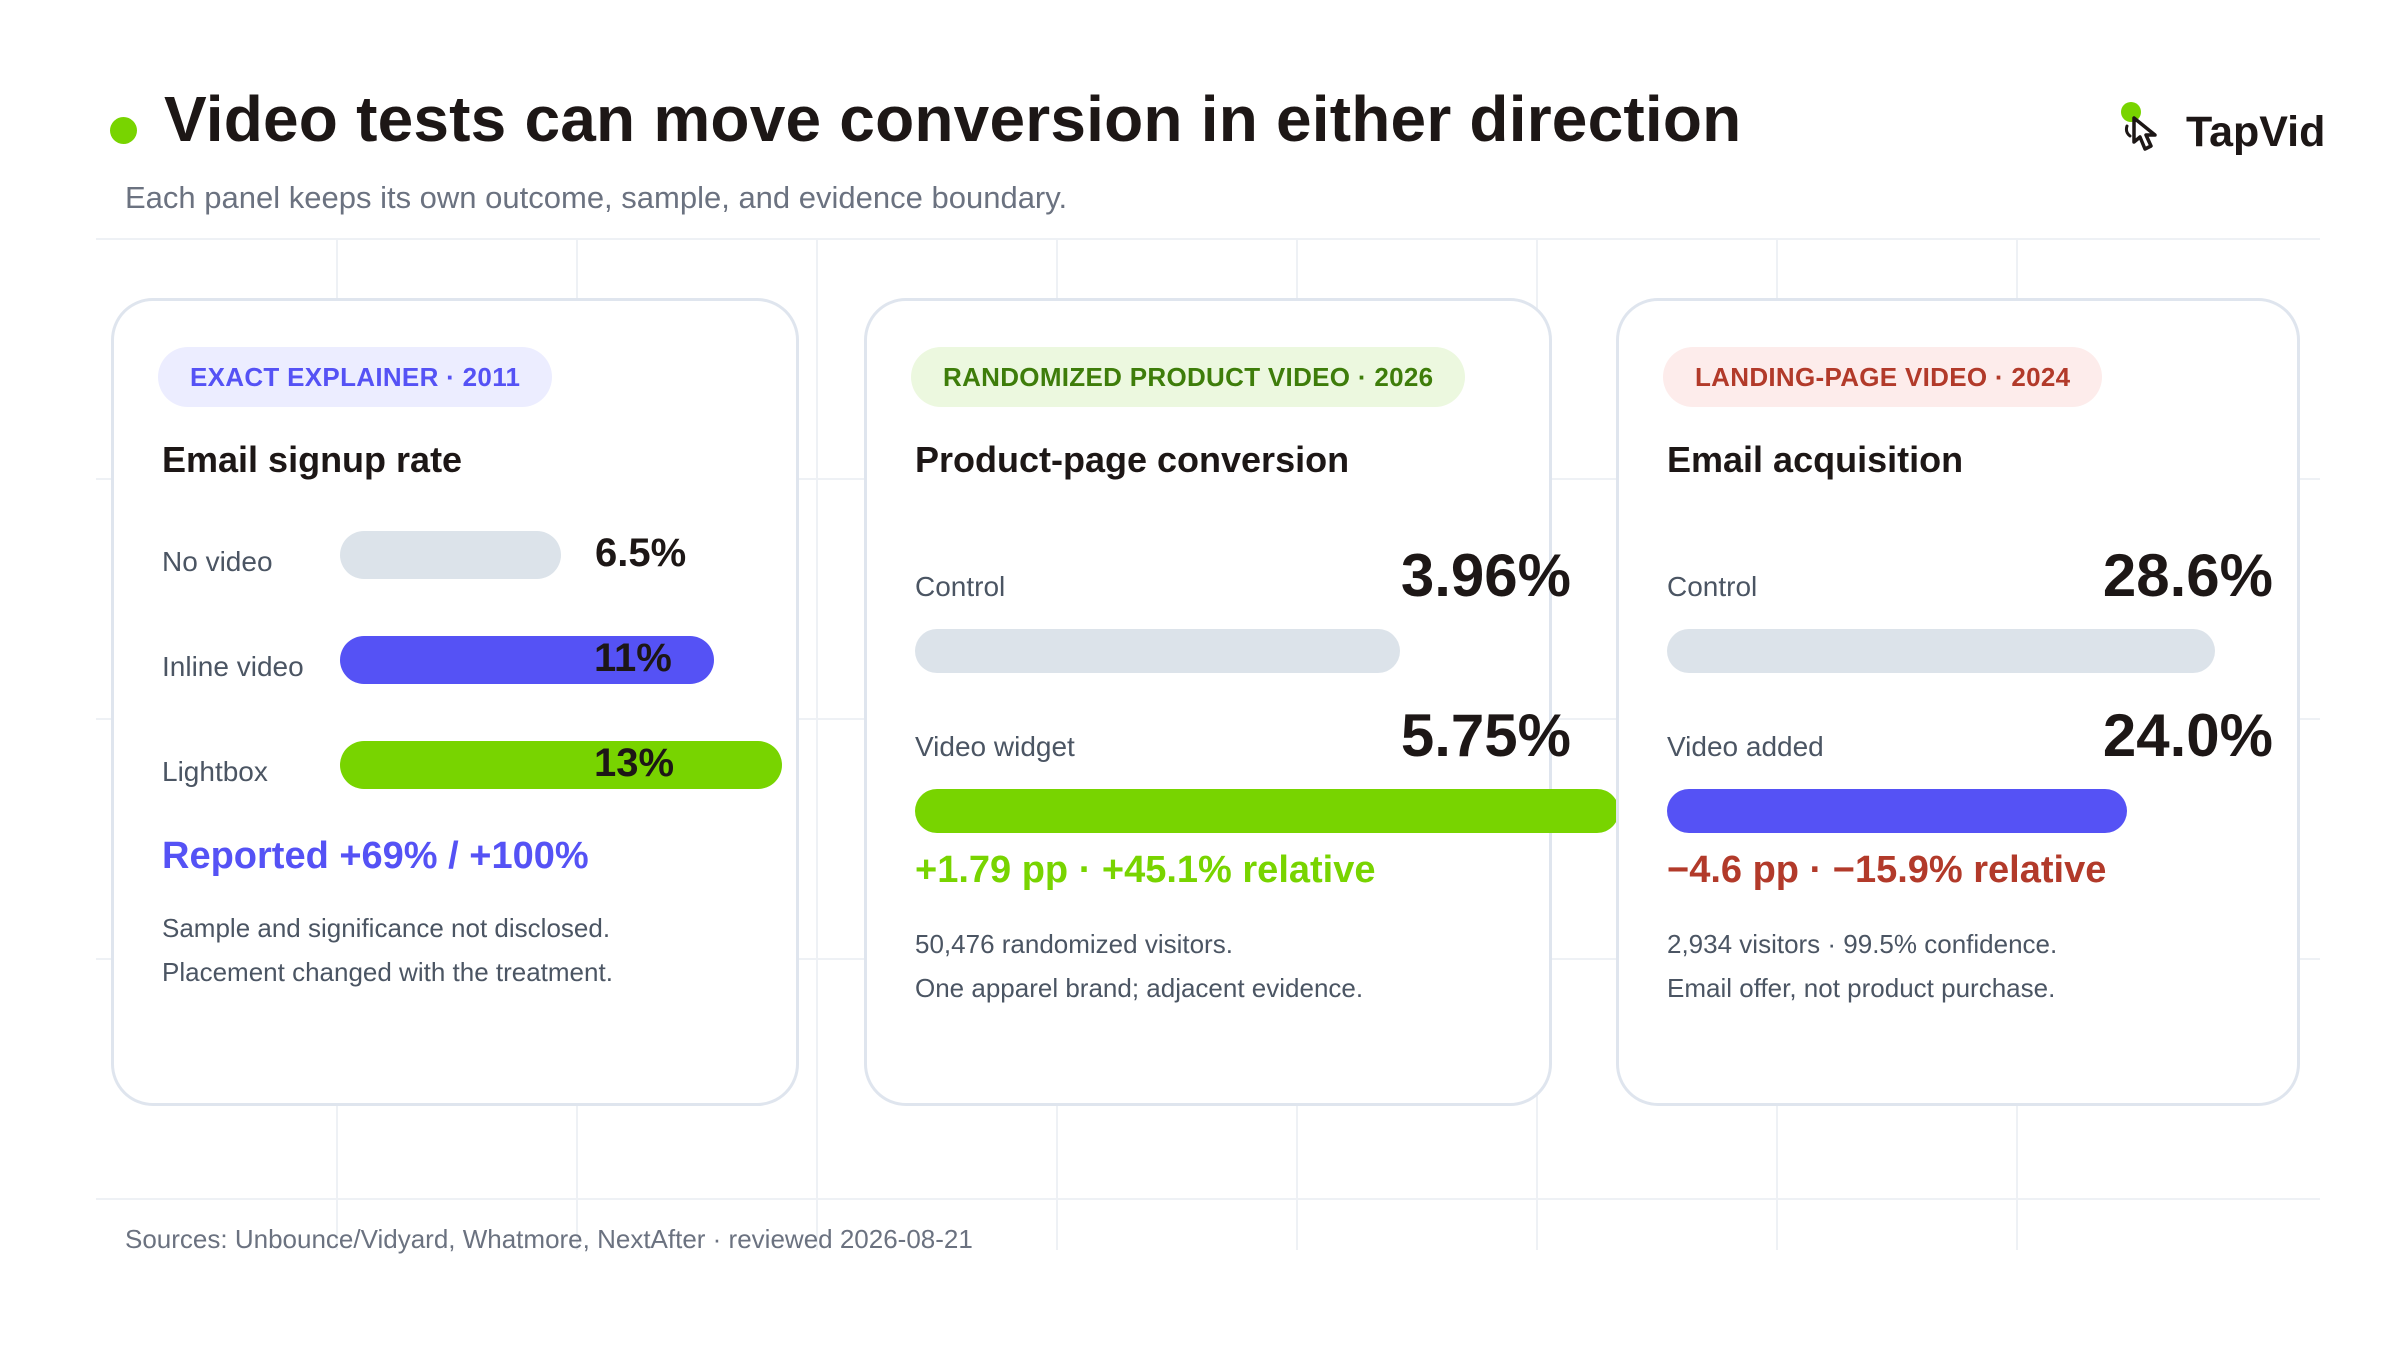  Describe the element at coordinates (2256, 132) in the screenshot. I see `logo-wordmark: TapVid` at that location.